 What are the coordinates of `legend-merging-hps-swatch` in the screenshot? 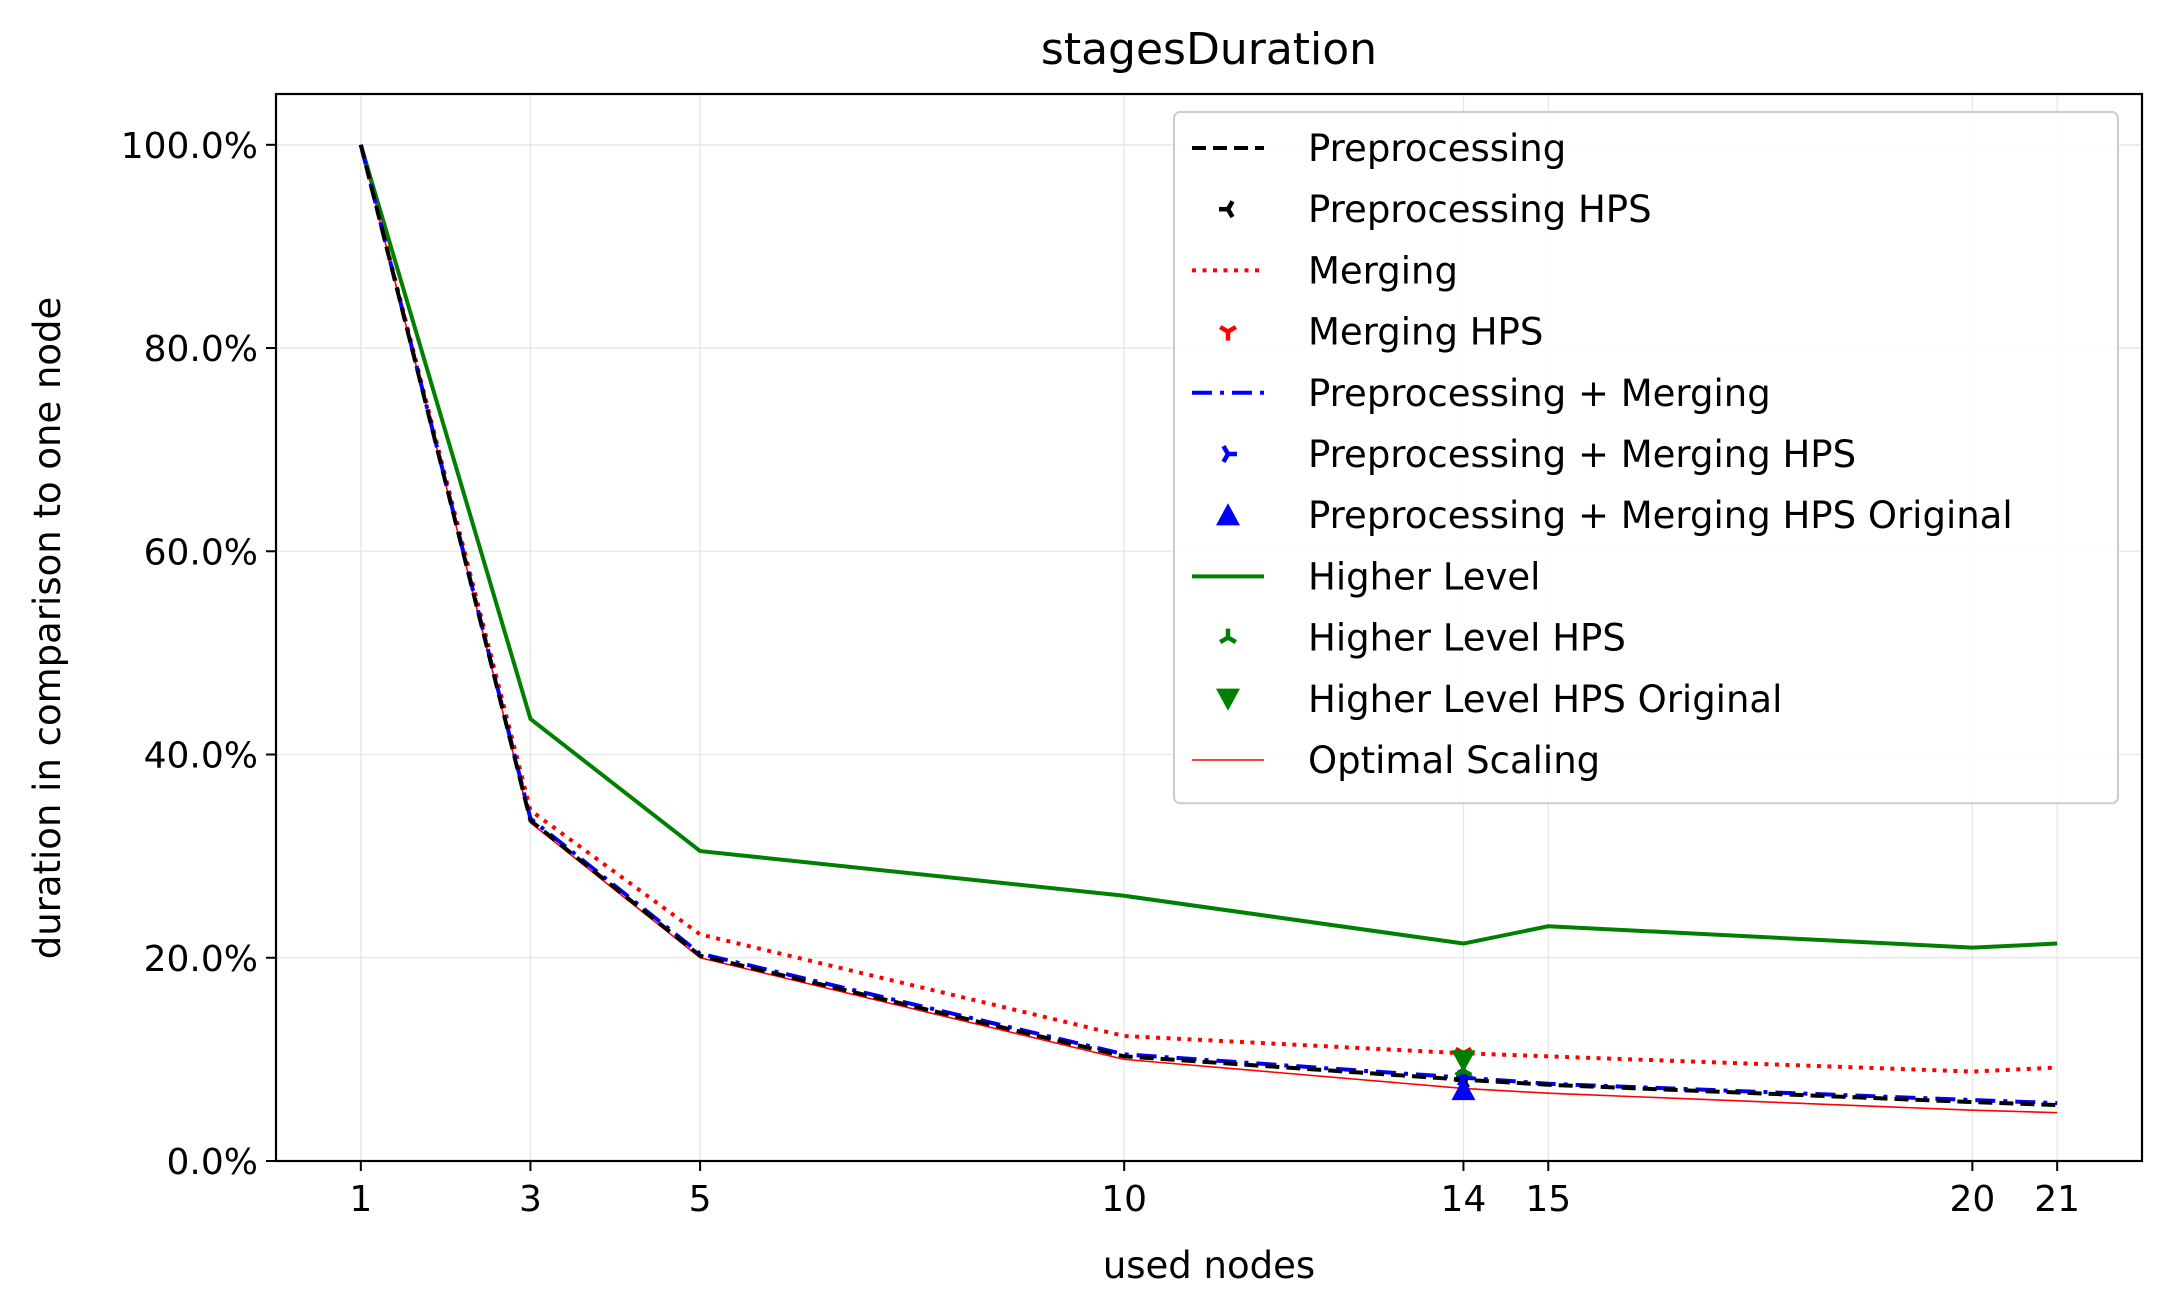 It's located at (1228, 333).